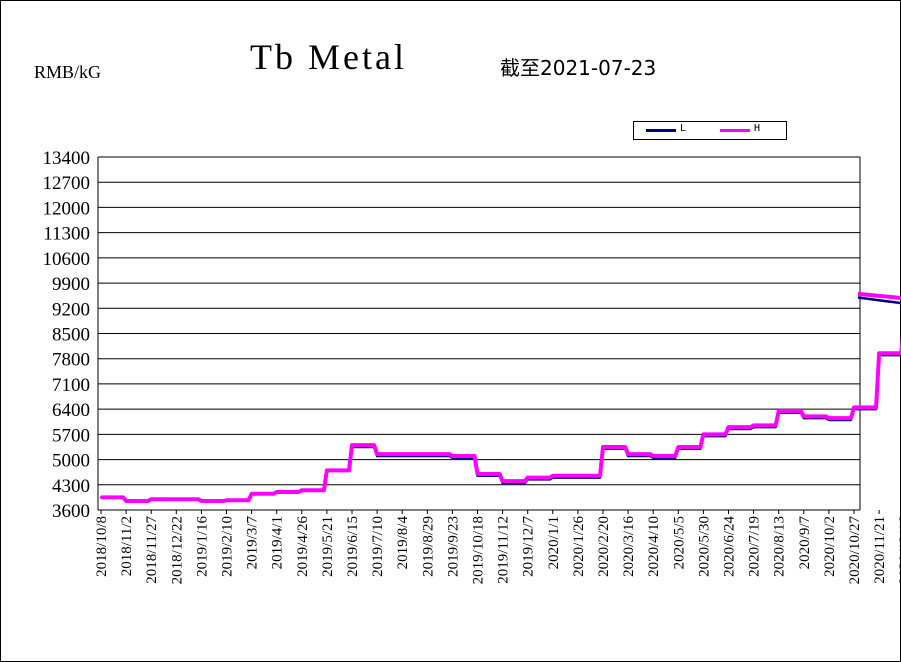  What do you see at coordinates (102, 546) in the screenshot?
I see `x-tick-label: 2018/10/8` at bounding box center [102, 546].